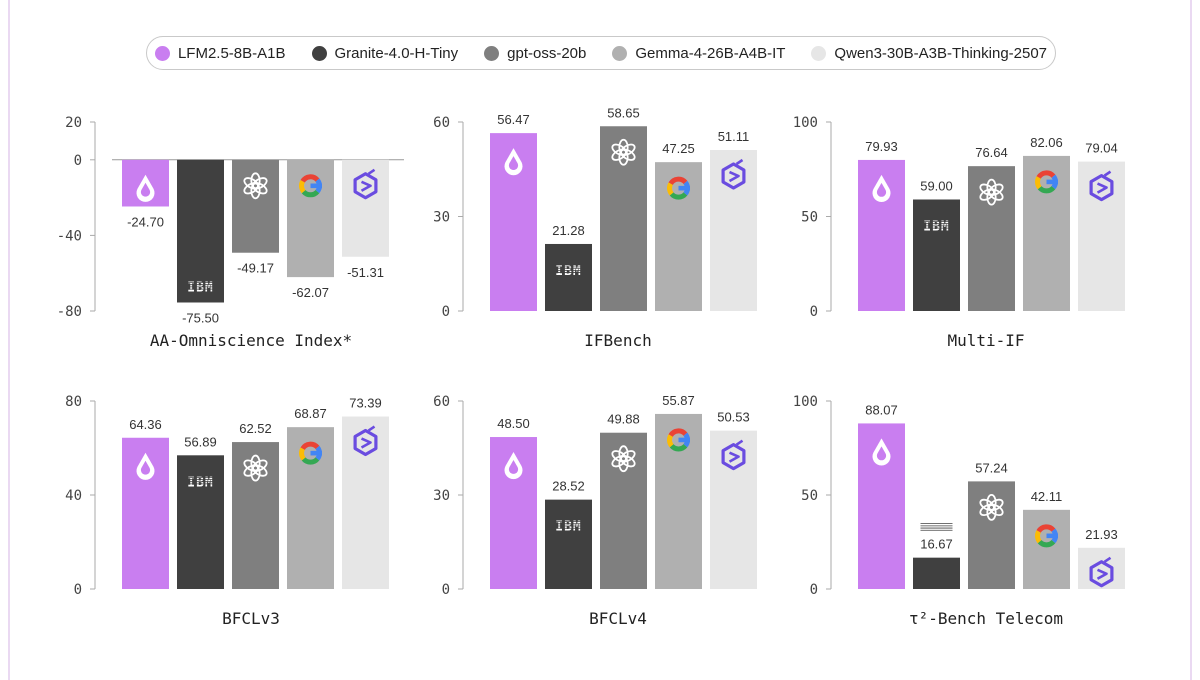 Image resolution: width=1200 pixels, height=680 pixels. Describe the element at coordinates (227, 511) in the screenshot. I see `benchmark-chart-3: 80 40 0 64.36 IBM 56.89 62.52 68.87 73.39 BFCLv3` at that location.